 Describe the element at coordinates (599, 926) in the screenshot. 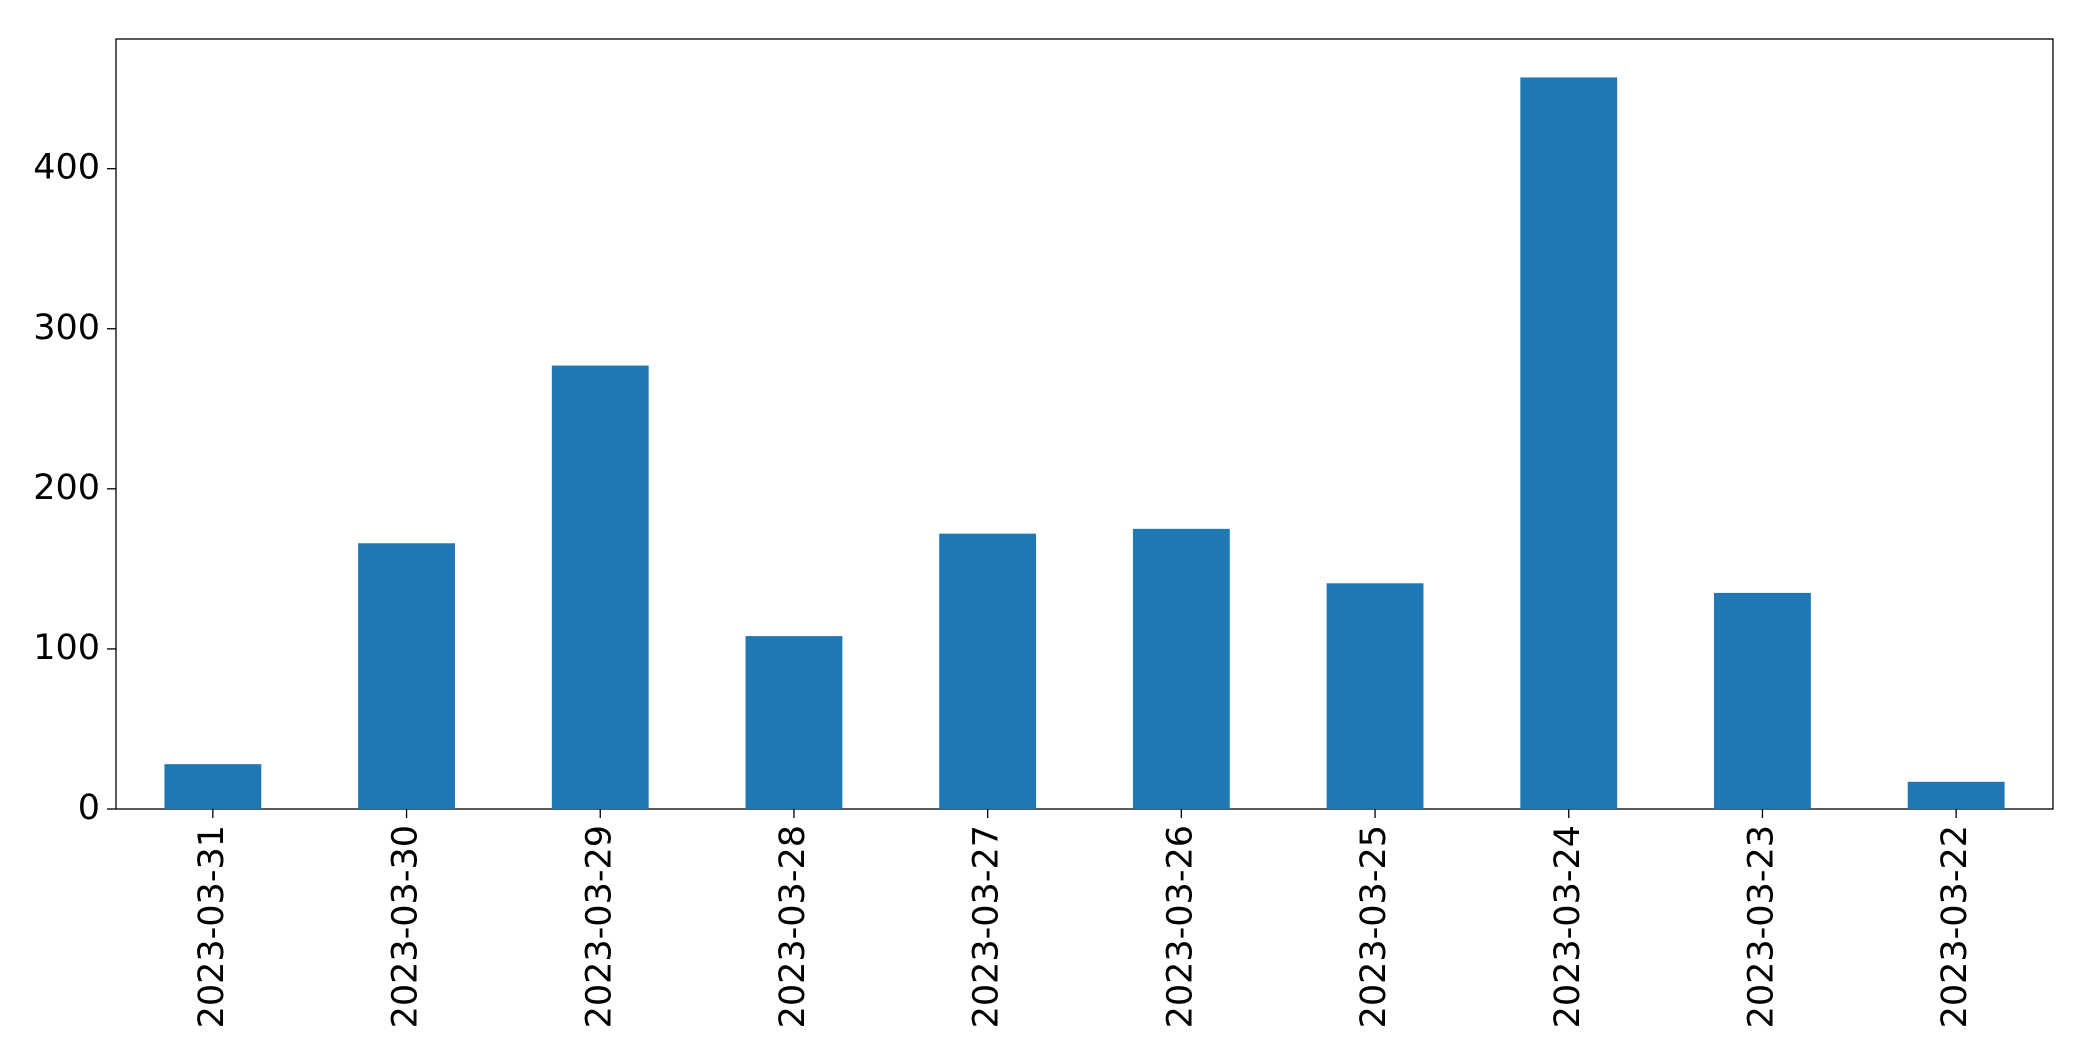

I see `x-tick-label: 2023-03-29` at that location.